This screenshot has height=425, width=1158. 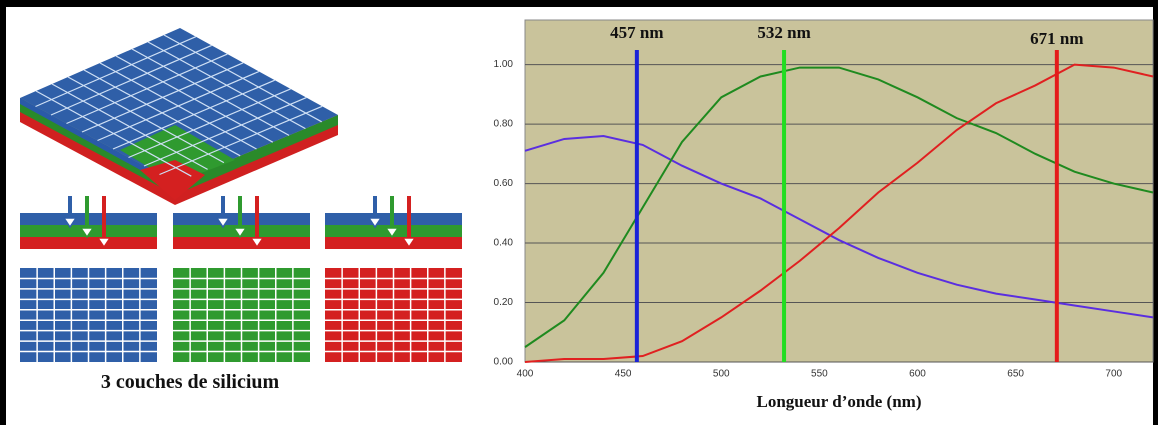 I want to click on x-tick-label: 700, so click(x=1113, y=374).